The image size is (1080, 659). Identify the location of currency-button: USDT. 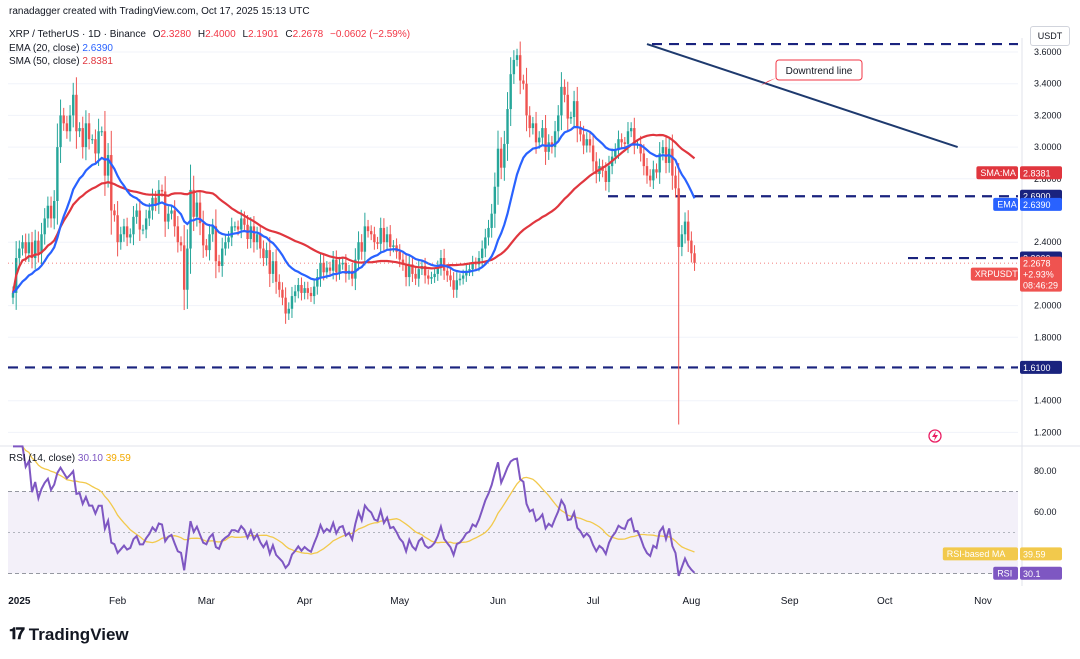
(1050, 36).